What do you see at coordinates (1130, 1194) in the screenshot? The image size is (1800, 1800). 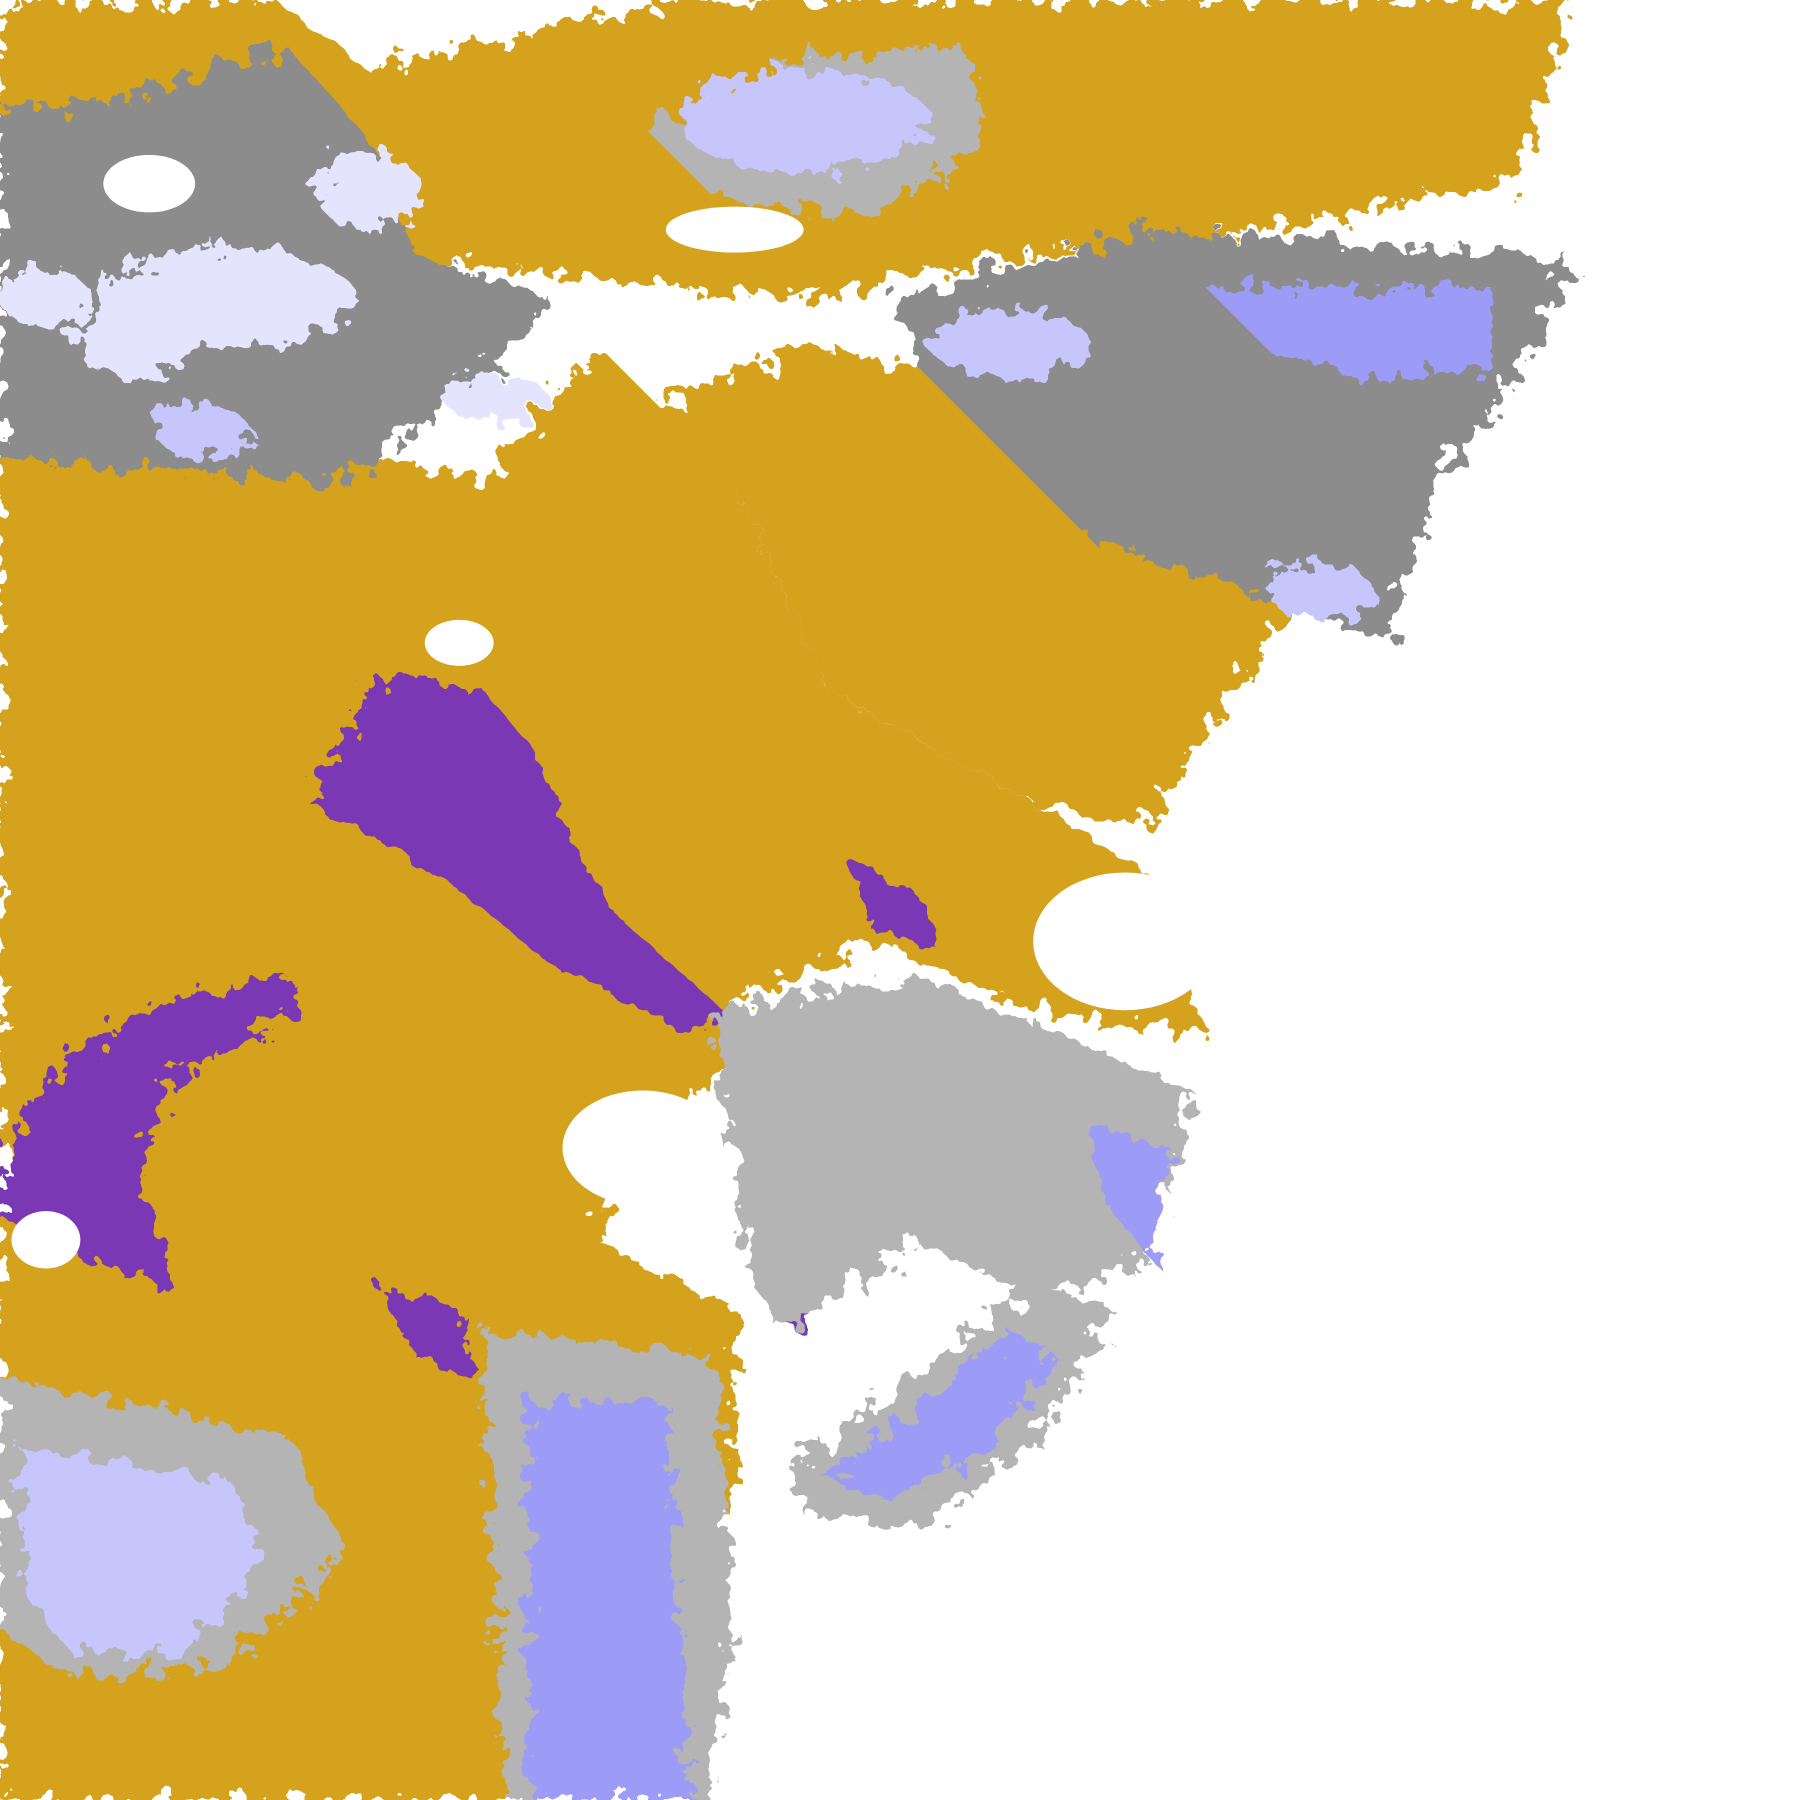 I see `periwinkle-region-east` at bounding box center [1130, 1194].